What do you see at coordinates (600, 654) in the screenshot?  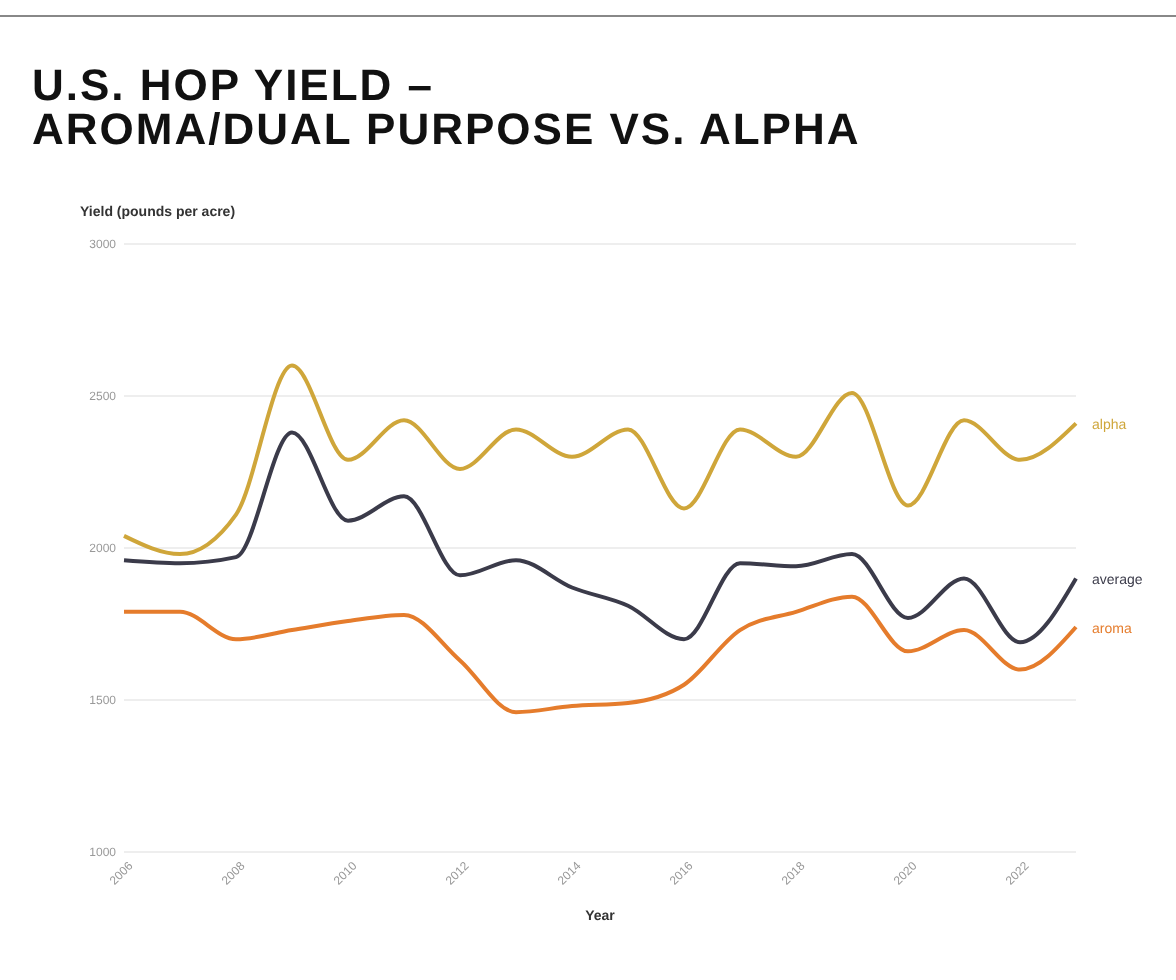 I see `line-series` at bounding box center [600, 654].